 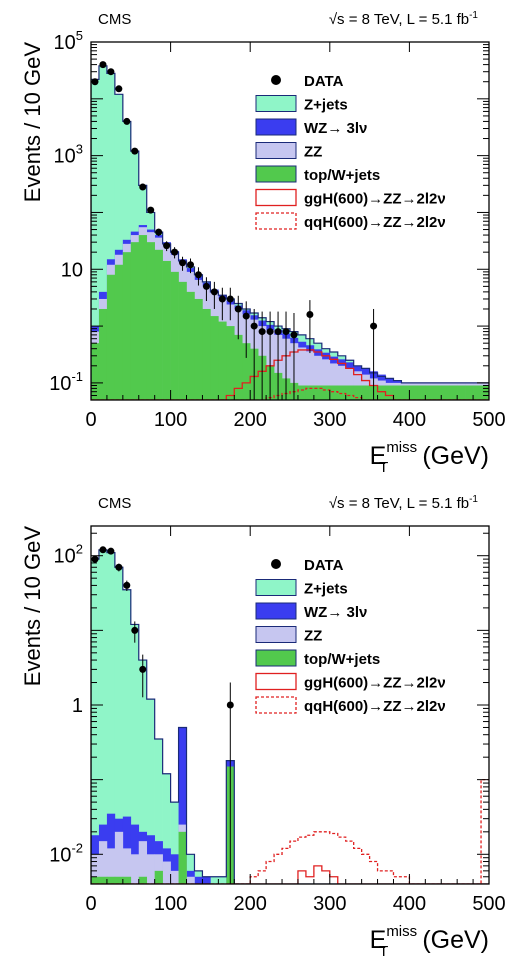 What do you see at coordinates (329, 420) in the screenshot?
I see `x-tick-label: 300` at bounding box center [329, 420].